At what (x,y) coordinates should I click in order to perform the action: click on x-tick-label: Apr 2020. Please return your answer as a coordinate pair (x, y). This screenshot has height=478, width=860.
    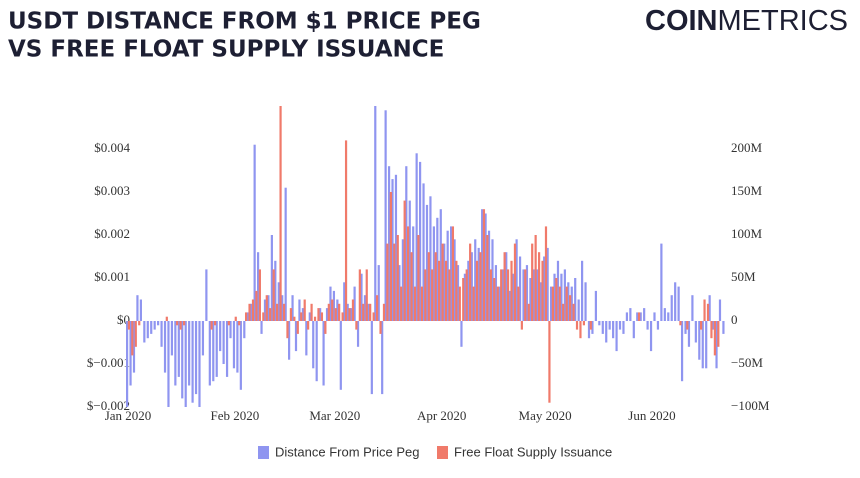
    Looking at the image, I should click on (441, 415).